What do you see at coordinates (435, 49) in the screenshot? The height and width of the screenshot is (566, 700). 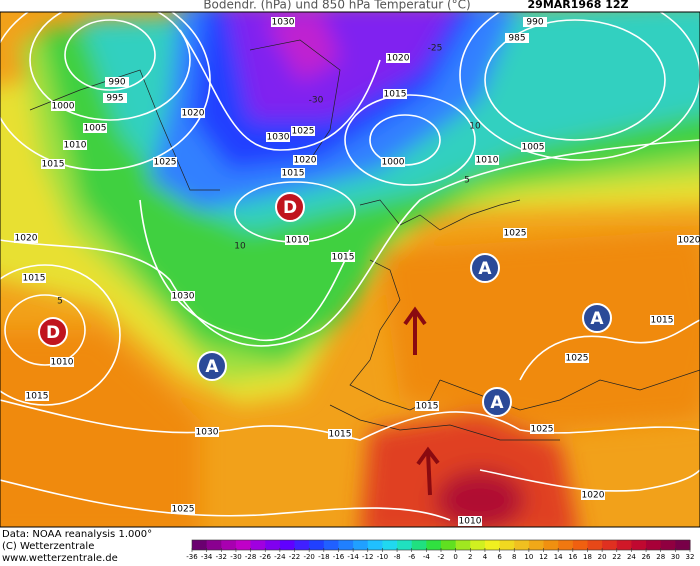 I see `temperature-label: -25` at bounding box center [435, 49].